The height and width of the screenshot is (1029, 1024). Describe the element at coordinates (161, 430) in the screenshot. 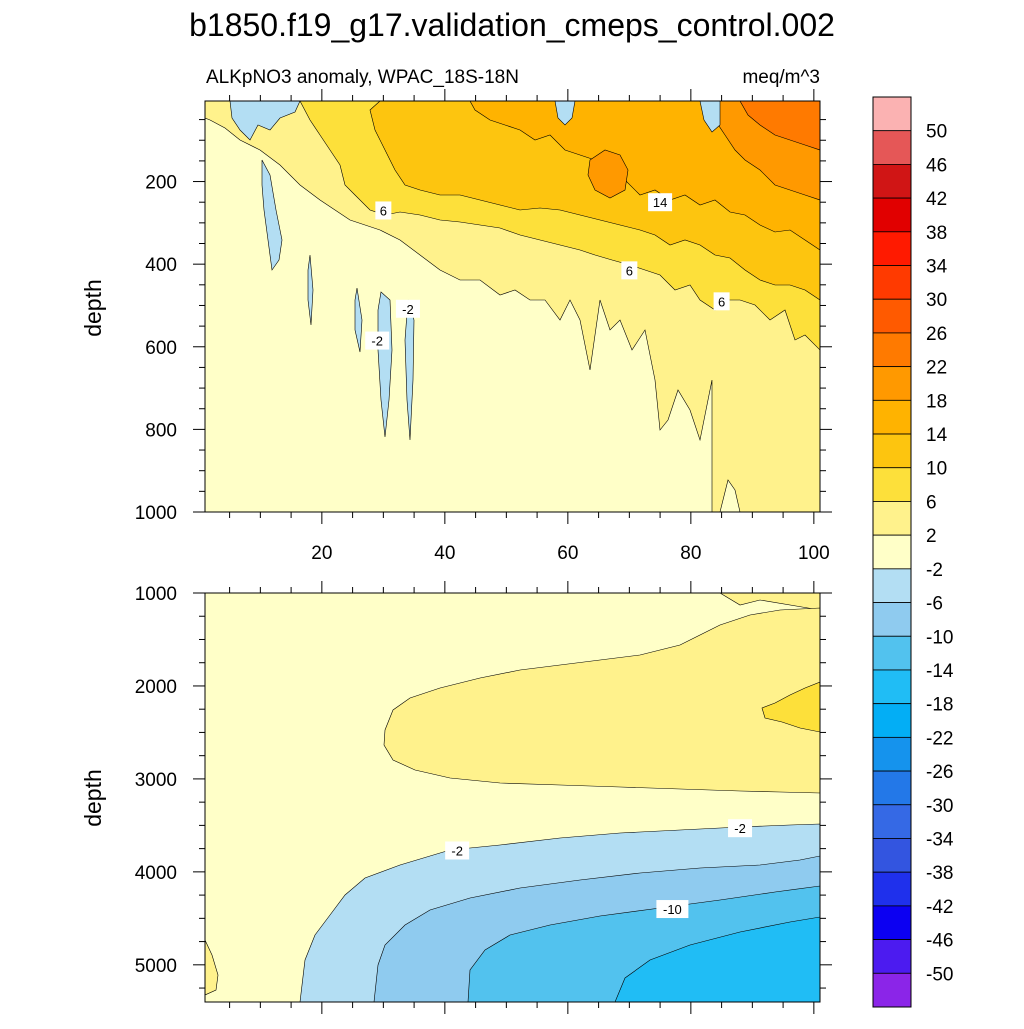

I see `ytick-label: 800` at that location.